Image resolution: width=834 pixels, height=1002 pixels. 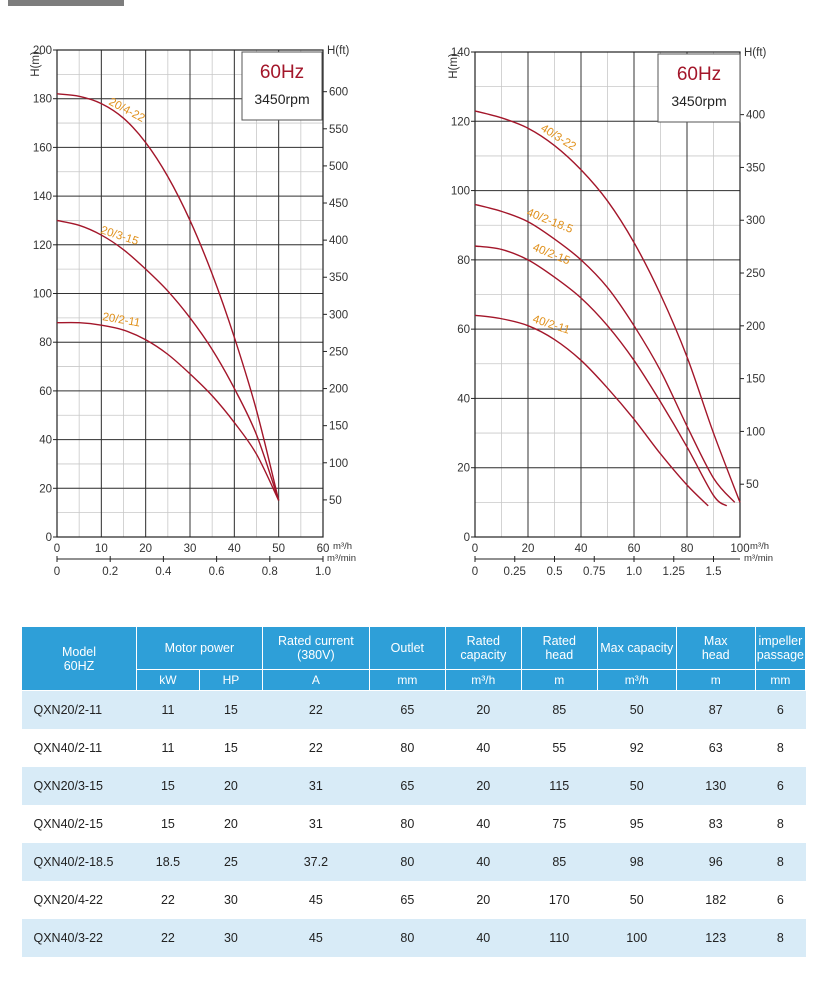 What do you see at coordinates (190, 549) in the screenshot?
I see `x-tick-label: 30` at bounding box center [190, 549].